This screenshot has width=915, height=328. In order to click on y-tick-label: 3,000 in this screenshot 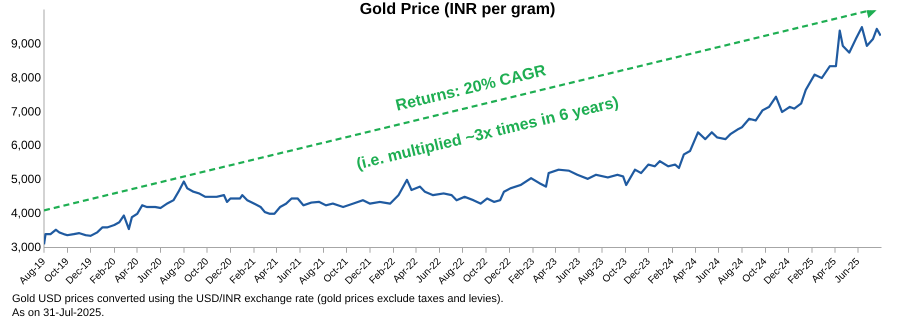, I will do `click(26, 247)`.